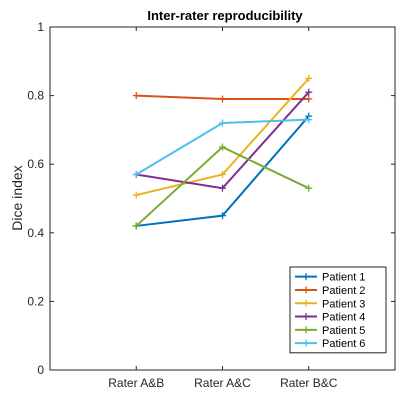 Image resolution: width=400 pixels, height=400 pixels. I want to click on legend-item: Patient 3, so click(330, 304).